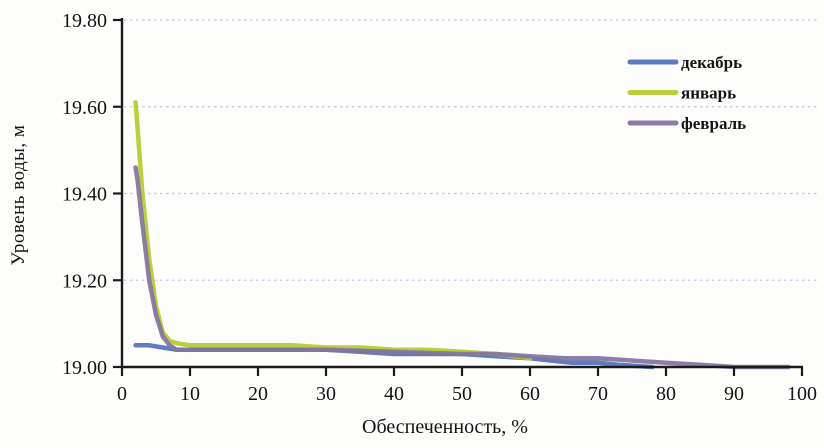 This screenshot has width=824, height=448. I want to click on x-tick-label: 40, so click(394, 394).